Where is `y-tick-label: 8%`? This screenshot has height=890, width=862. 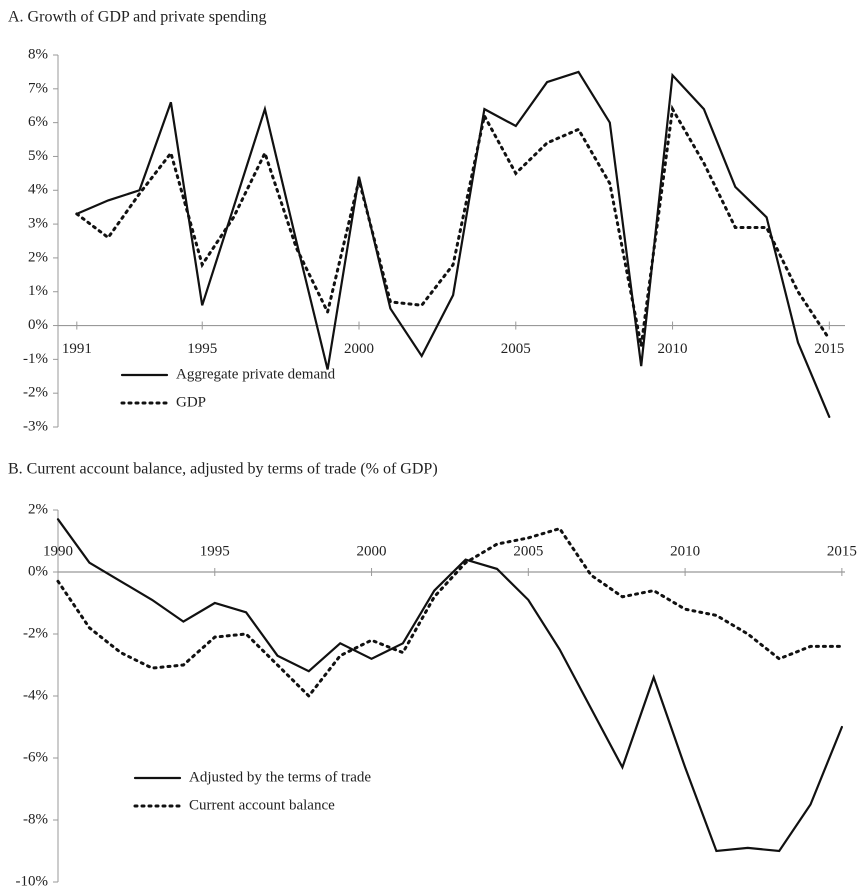 y-tick-label: 8% is located at coordinates (38, 54).